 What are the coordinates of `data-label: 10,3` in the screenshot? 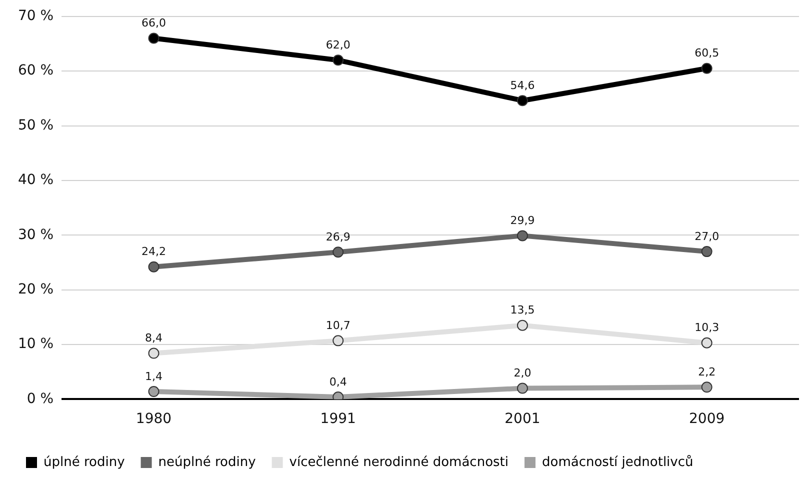 It's located at (707, 327).